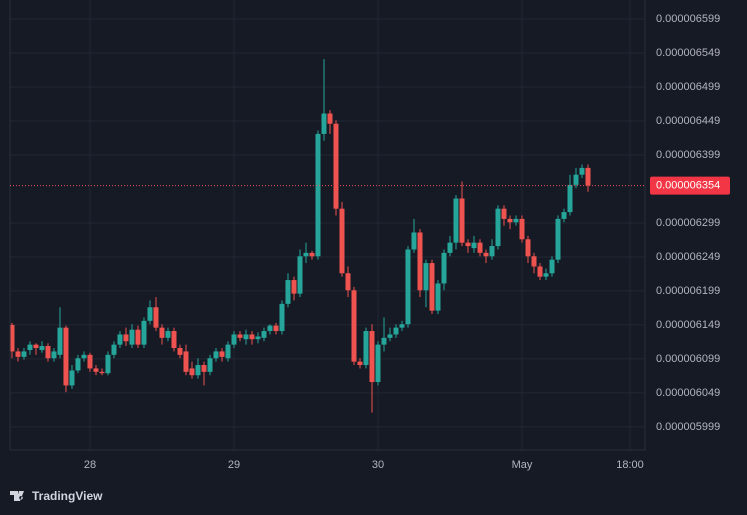 The width and height of the screenshot is (747, 515). I want to click on y-tick-label: 0.000006499, so click(688, 87).